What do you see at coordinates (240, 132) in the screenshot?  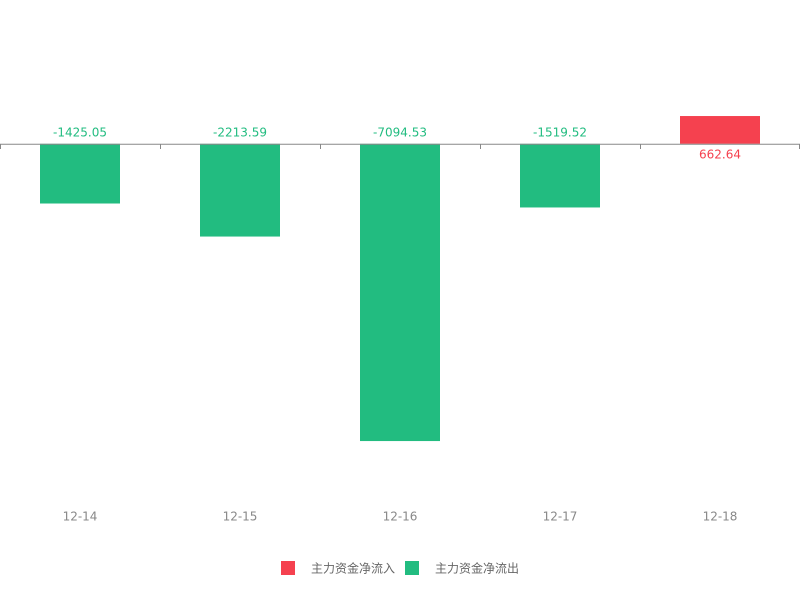 I see `data-label: -2213.59` at bounding box center [240, 132].